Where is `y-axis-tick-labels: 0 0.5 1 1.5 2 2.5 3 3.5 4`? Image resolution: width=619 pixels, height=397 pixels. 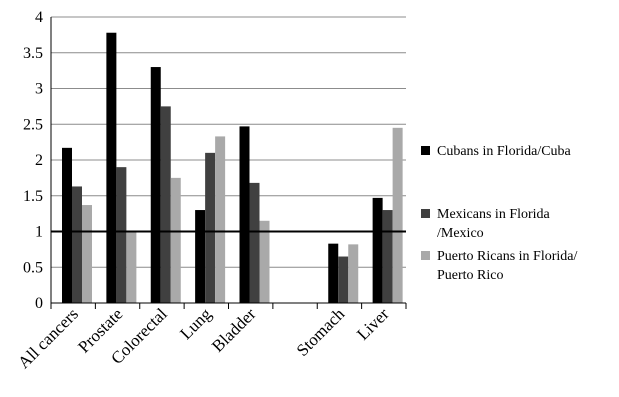 y-axis-tick-labels: 0 0.5 1 1.5 2 2.5 3 3.5 4 is located at coordinates (33, 160).